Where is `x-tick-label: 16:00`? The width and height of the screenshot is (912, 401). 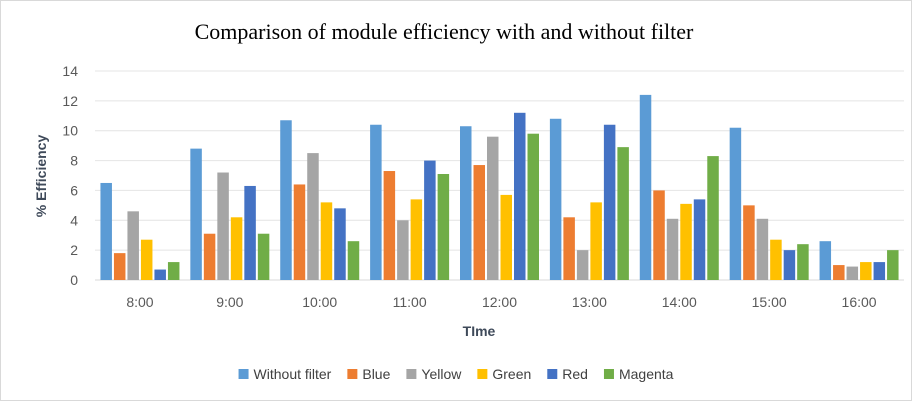 x-tick-label: 16:00 is located at coordinates (859, 302).